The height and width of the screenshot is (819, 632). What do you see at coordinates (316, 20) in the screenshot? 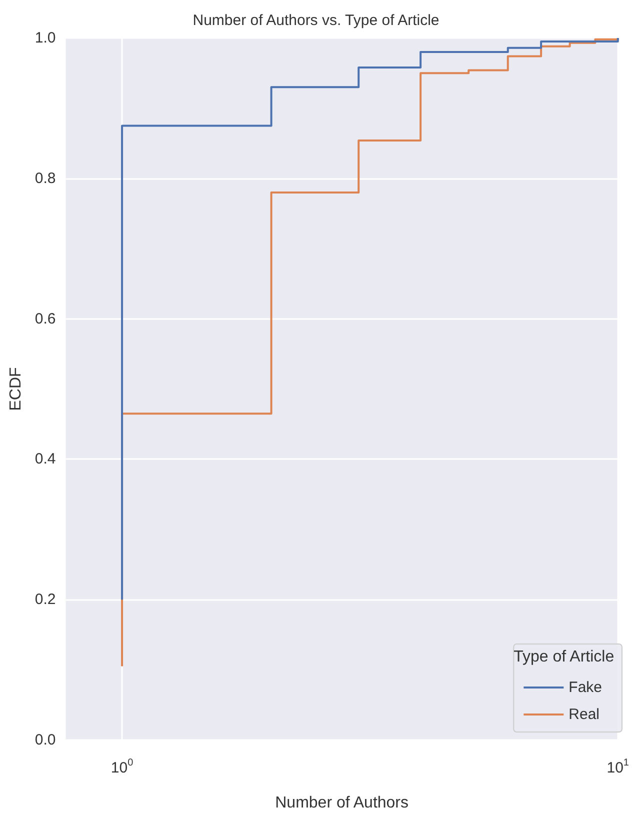
I see `chart-title: Number of Authors vs. Type of Article` at bounding box center [316, 20].